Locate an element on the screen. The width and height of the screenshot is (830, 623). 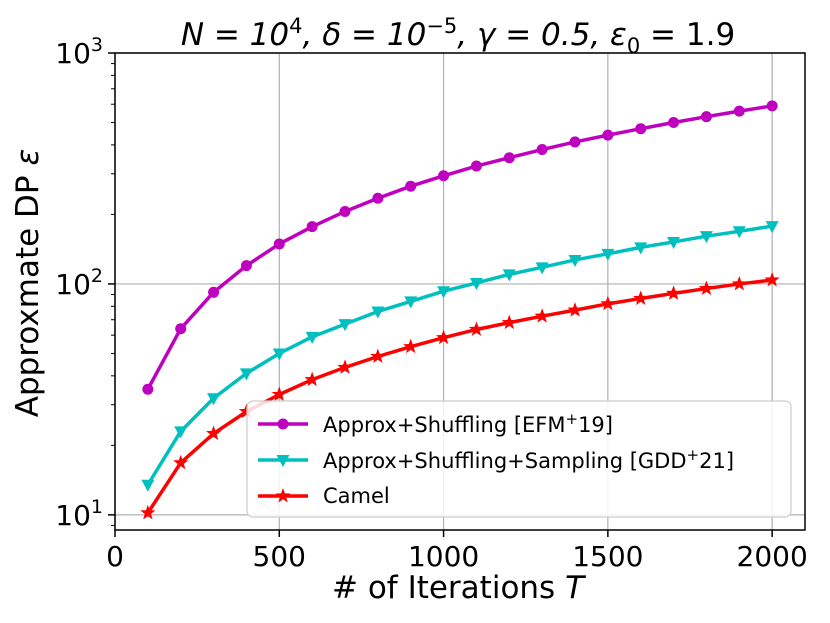
x-tick-label: 1500 is located at coordinates (607, 556).